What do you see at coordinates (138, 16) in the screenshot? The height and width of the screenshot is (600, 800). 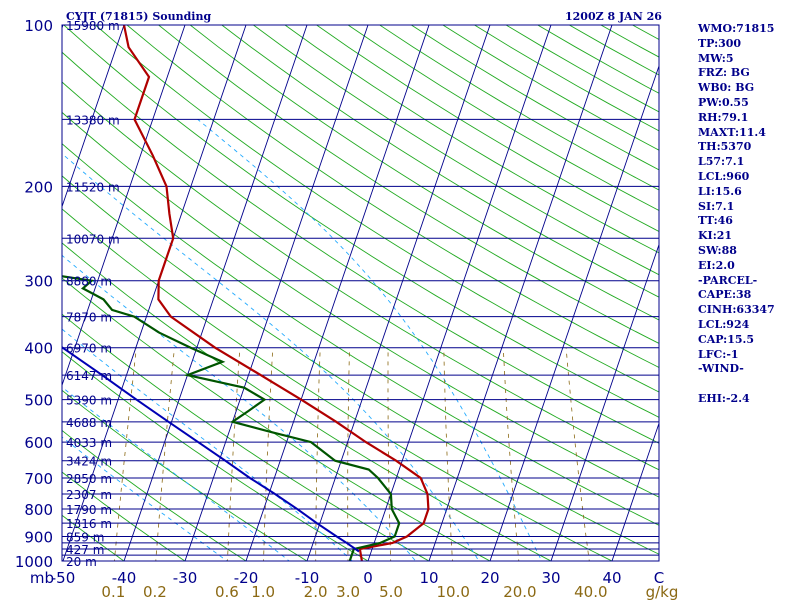 I see `chart-title: CYJT (71815) Sounding` at bounding box center [138, 16].